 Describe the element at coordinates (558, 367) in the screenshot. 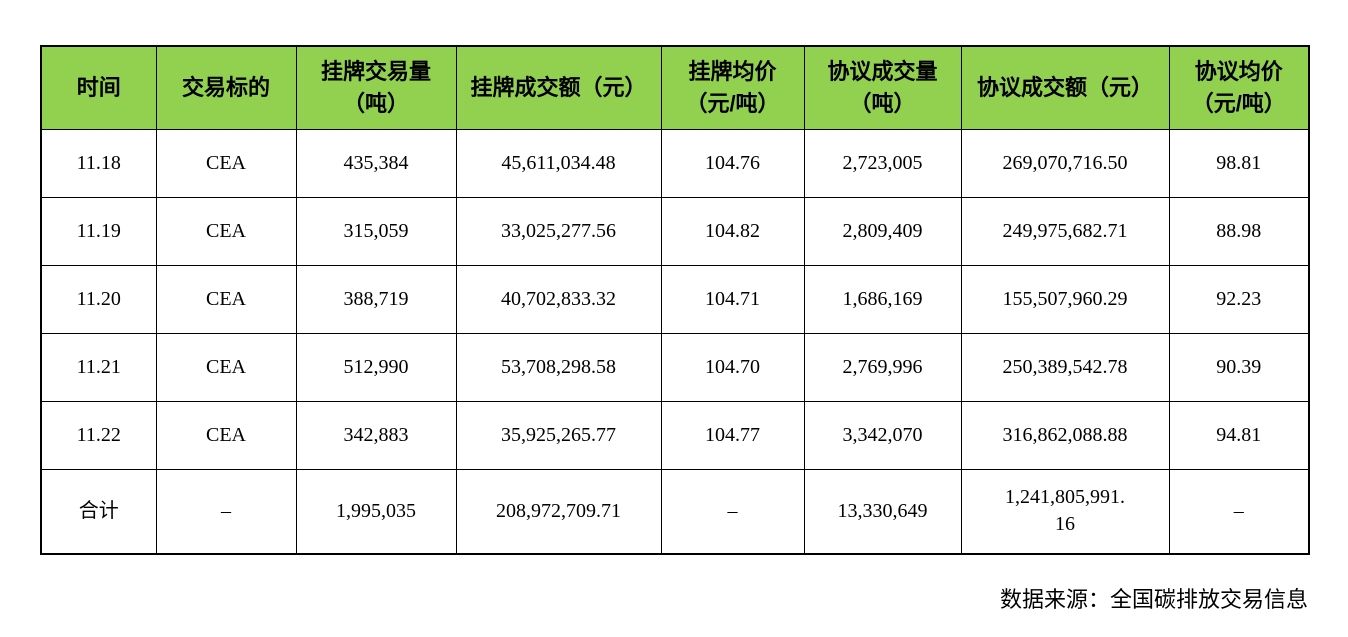

I see `cell-listed-amount: 53,708,298.58` at that location.